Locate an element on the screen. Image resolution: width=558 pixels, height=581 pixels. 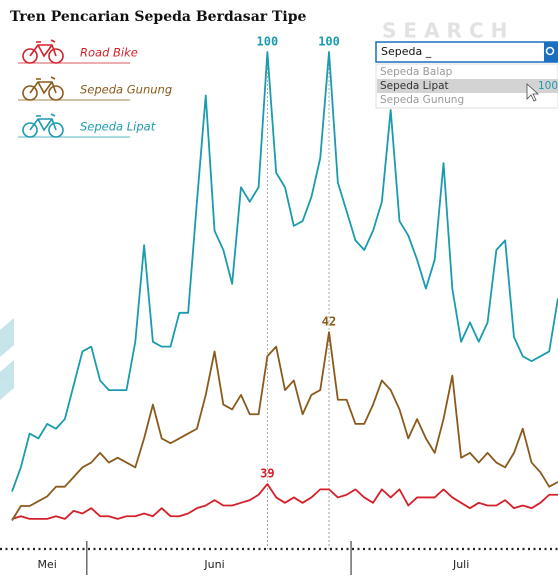
legend-label: Sepeda Lipat is located at coordinates (118, 127).